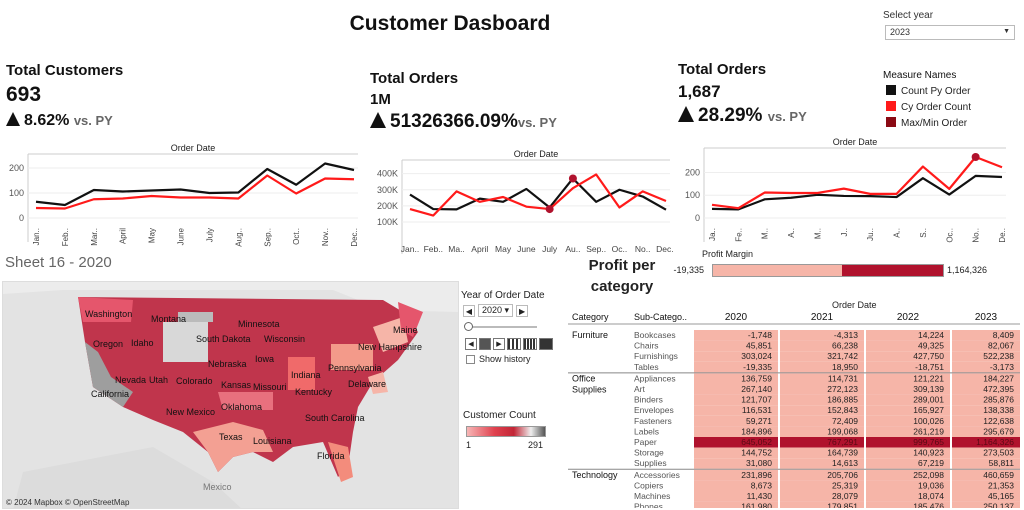 This screenshot has width=1024, height=510. What do you see at coordinates (454, 121) in the screenshot?
I see `kpi-change-value: 51326366.09%` at bounding box center [454, 121].